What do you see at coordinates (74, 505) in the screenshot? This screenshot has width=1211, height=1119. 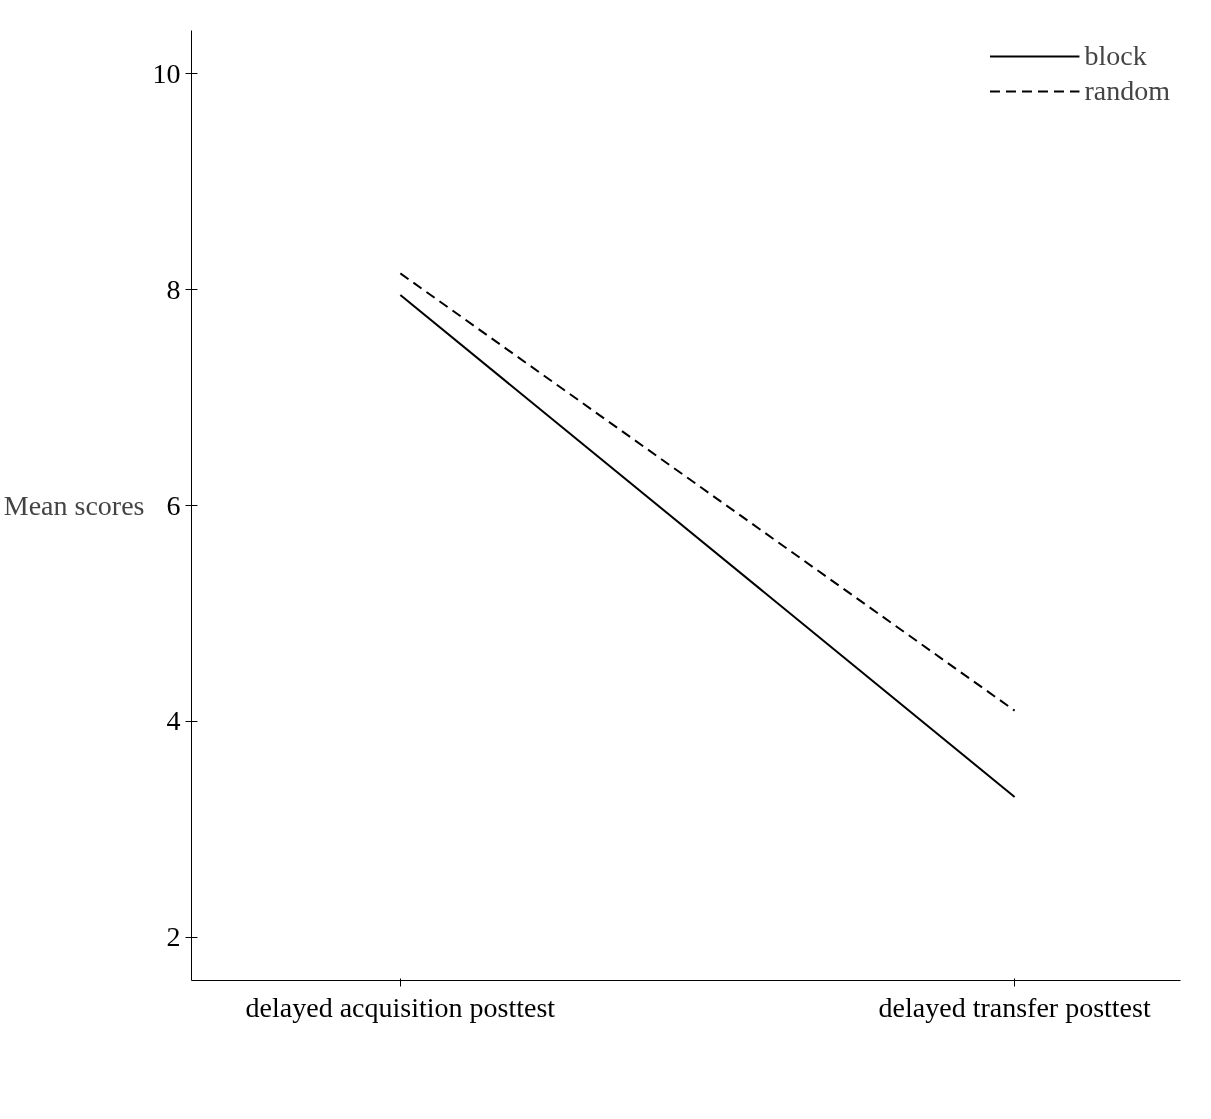 I see `y-axis-title: Mean scores` at bounding box center [74, 505].